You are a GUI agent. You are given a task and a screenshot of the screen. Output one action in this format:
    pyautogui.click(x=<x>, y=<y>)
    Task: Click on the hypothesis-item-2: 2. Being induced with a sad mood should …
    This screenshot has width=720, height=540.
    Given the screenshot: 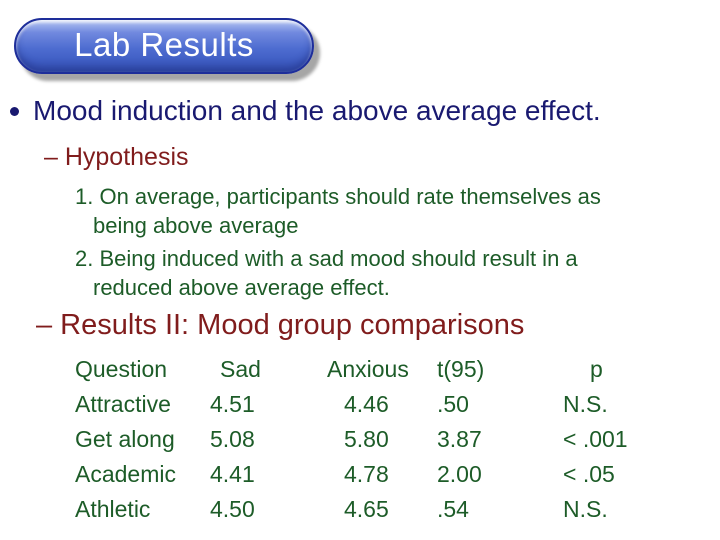 What is the action you would take?
    pyautogui.click(x=326, y=273)
    